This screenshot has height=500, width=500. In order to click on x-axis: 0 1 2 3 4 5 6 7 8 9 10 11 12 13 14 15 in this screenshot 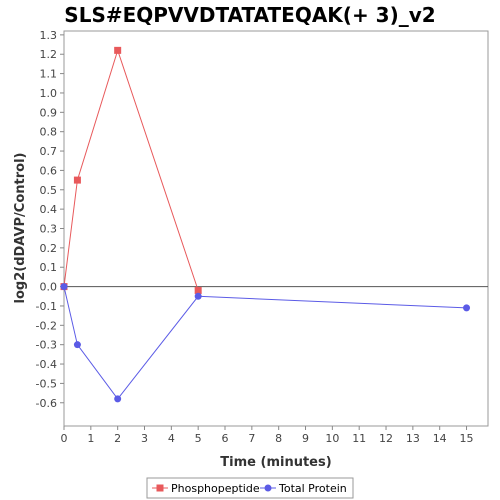, I will do `click(267, 435)`.